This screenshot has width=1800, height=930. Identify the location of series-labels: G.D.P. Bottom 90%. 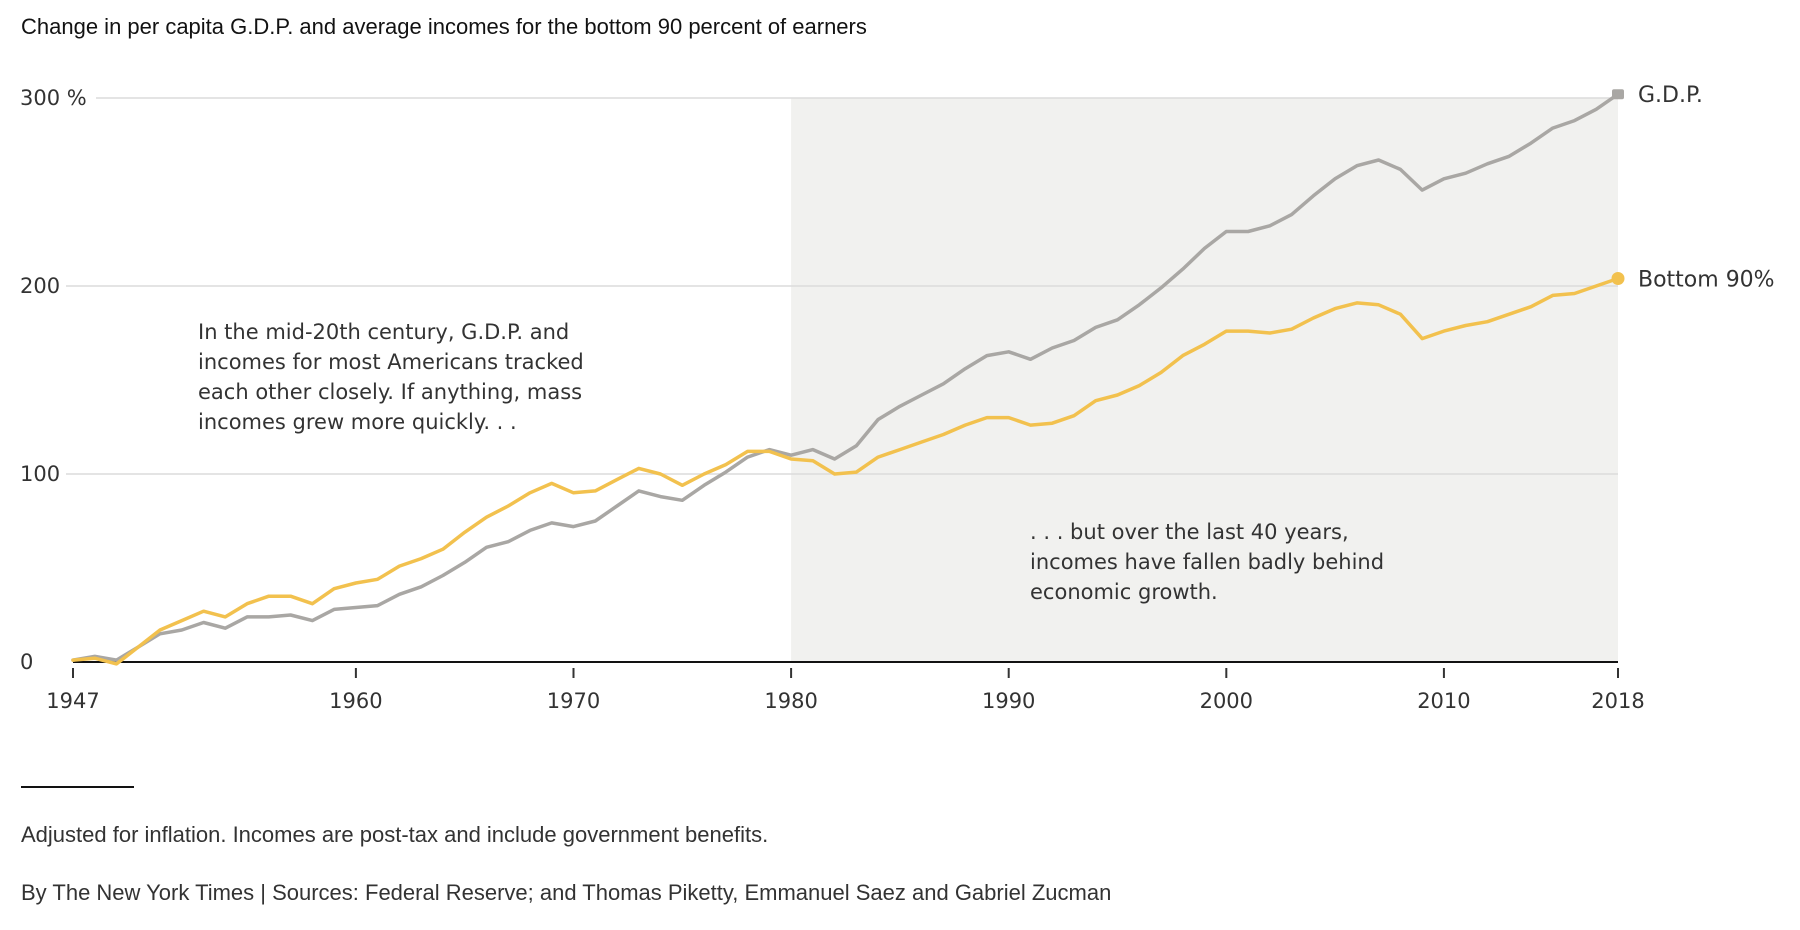
(1693, 187).